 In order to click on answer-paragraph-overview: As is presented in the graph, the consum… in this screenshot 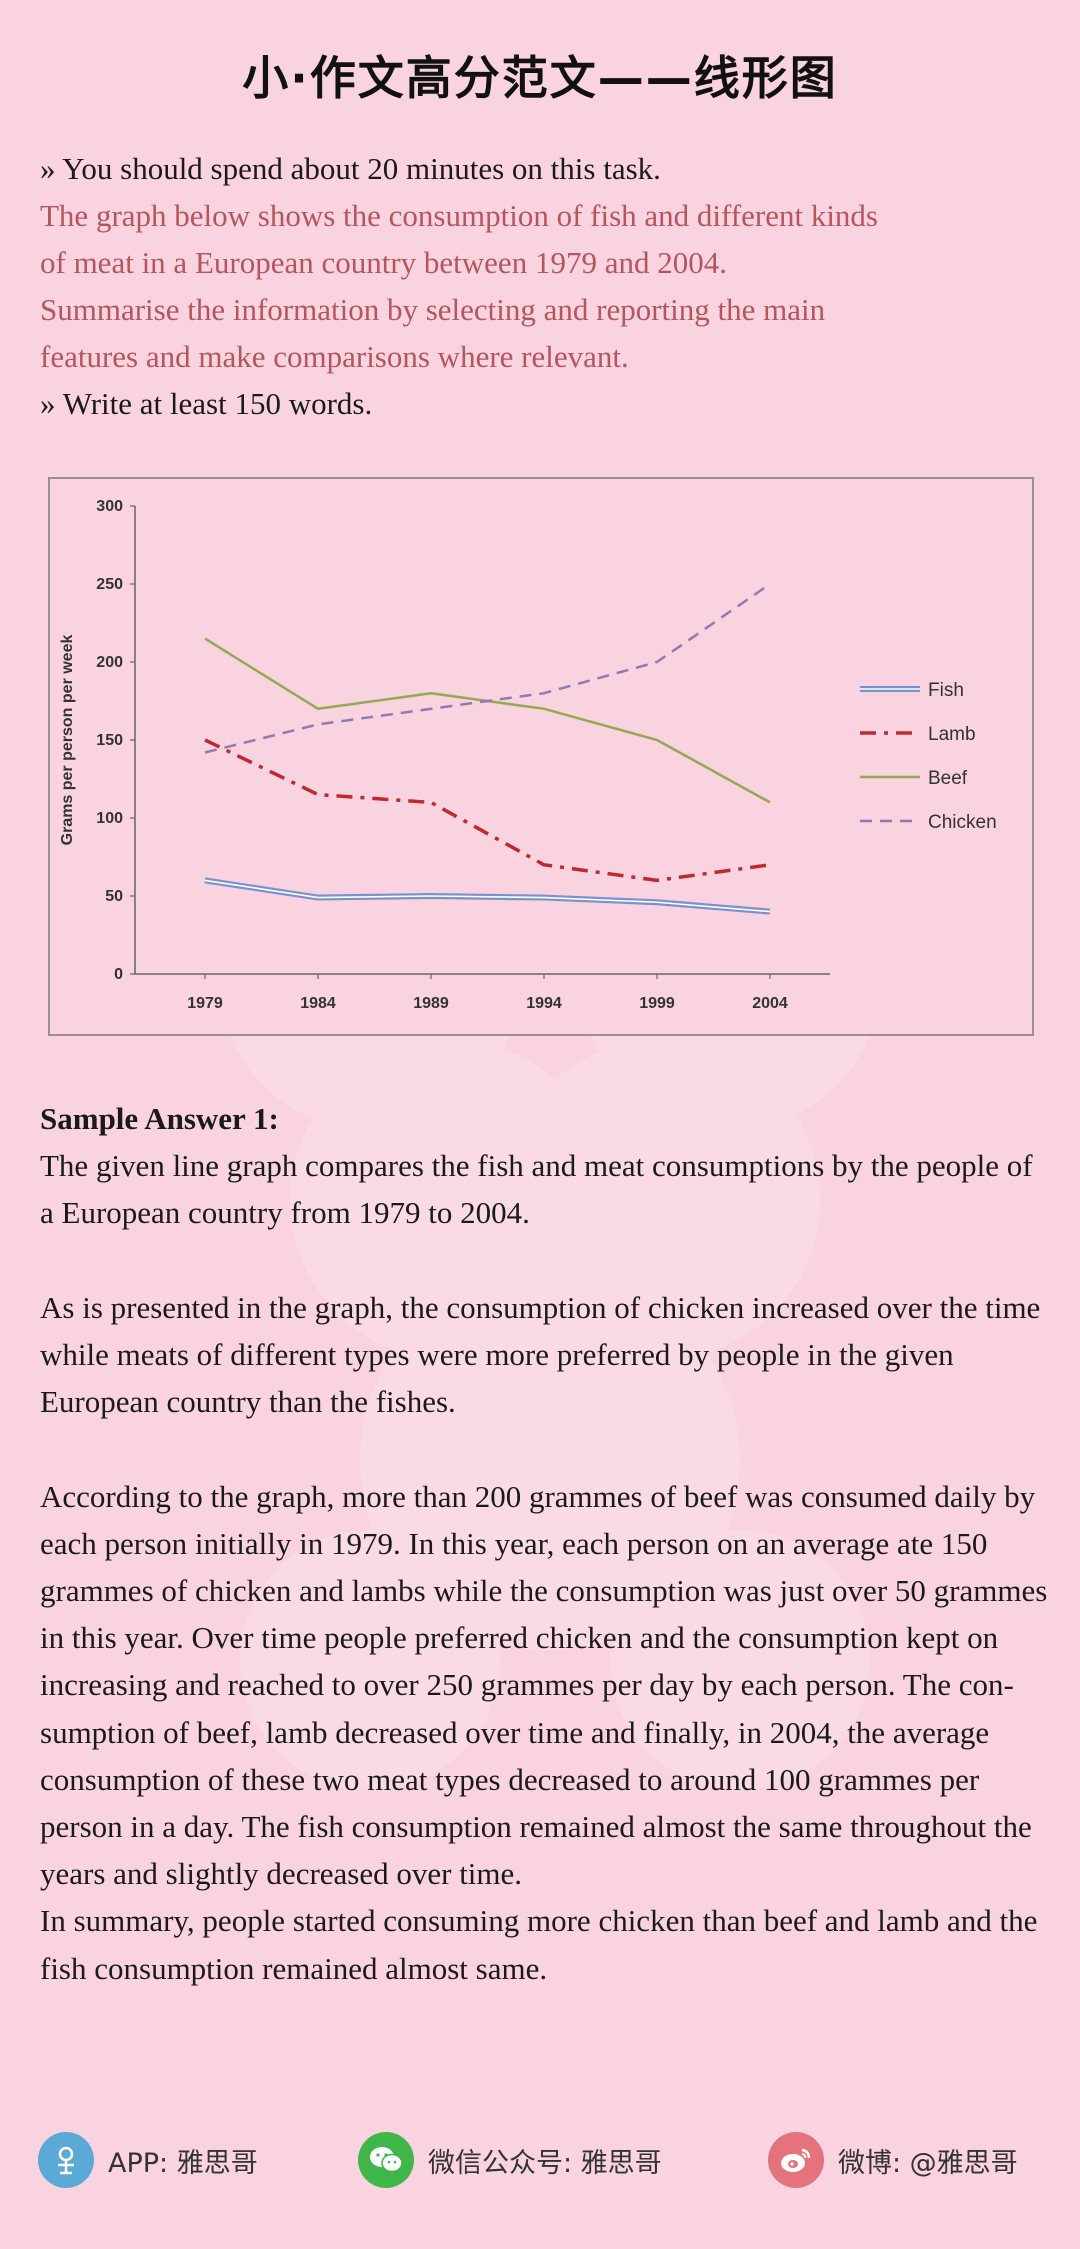, I will do `click(540, 1354)`.